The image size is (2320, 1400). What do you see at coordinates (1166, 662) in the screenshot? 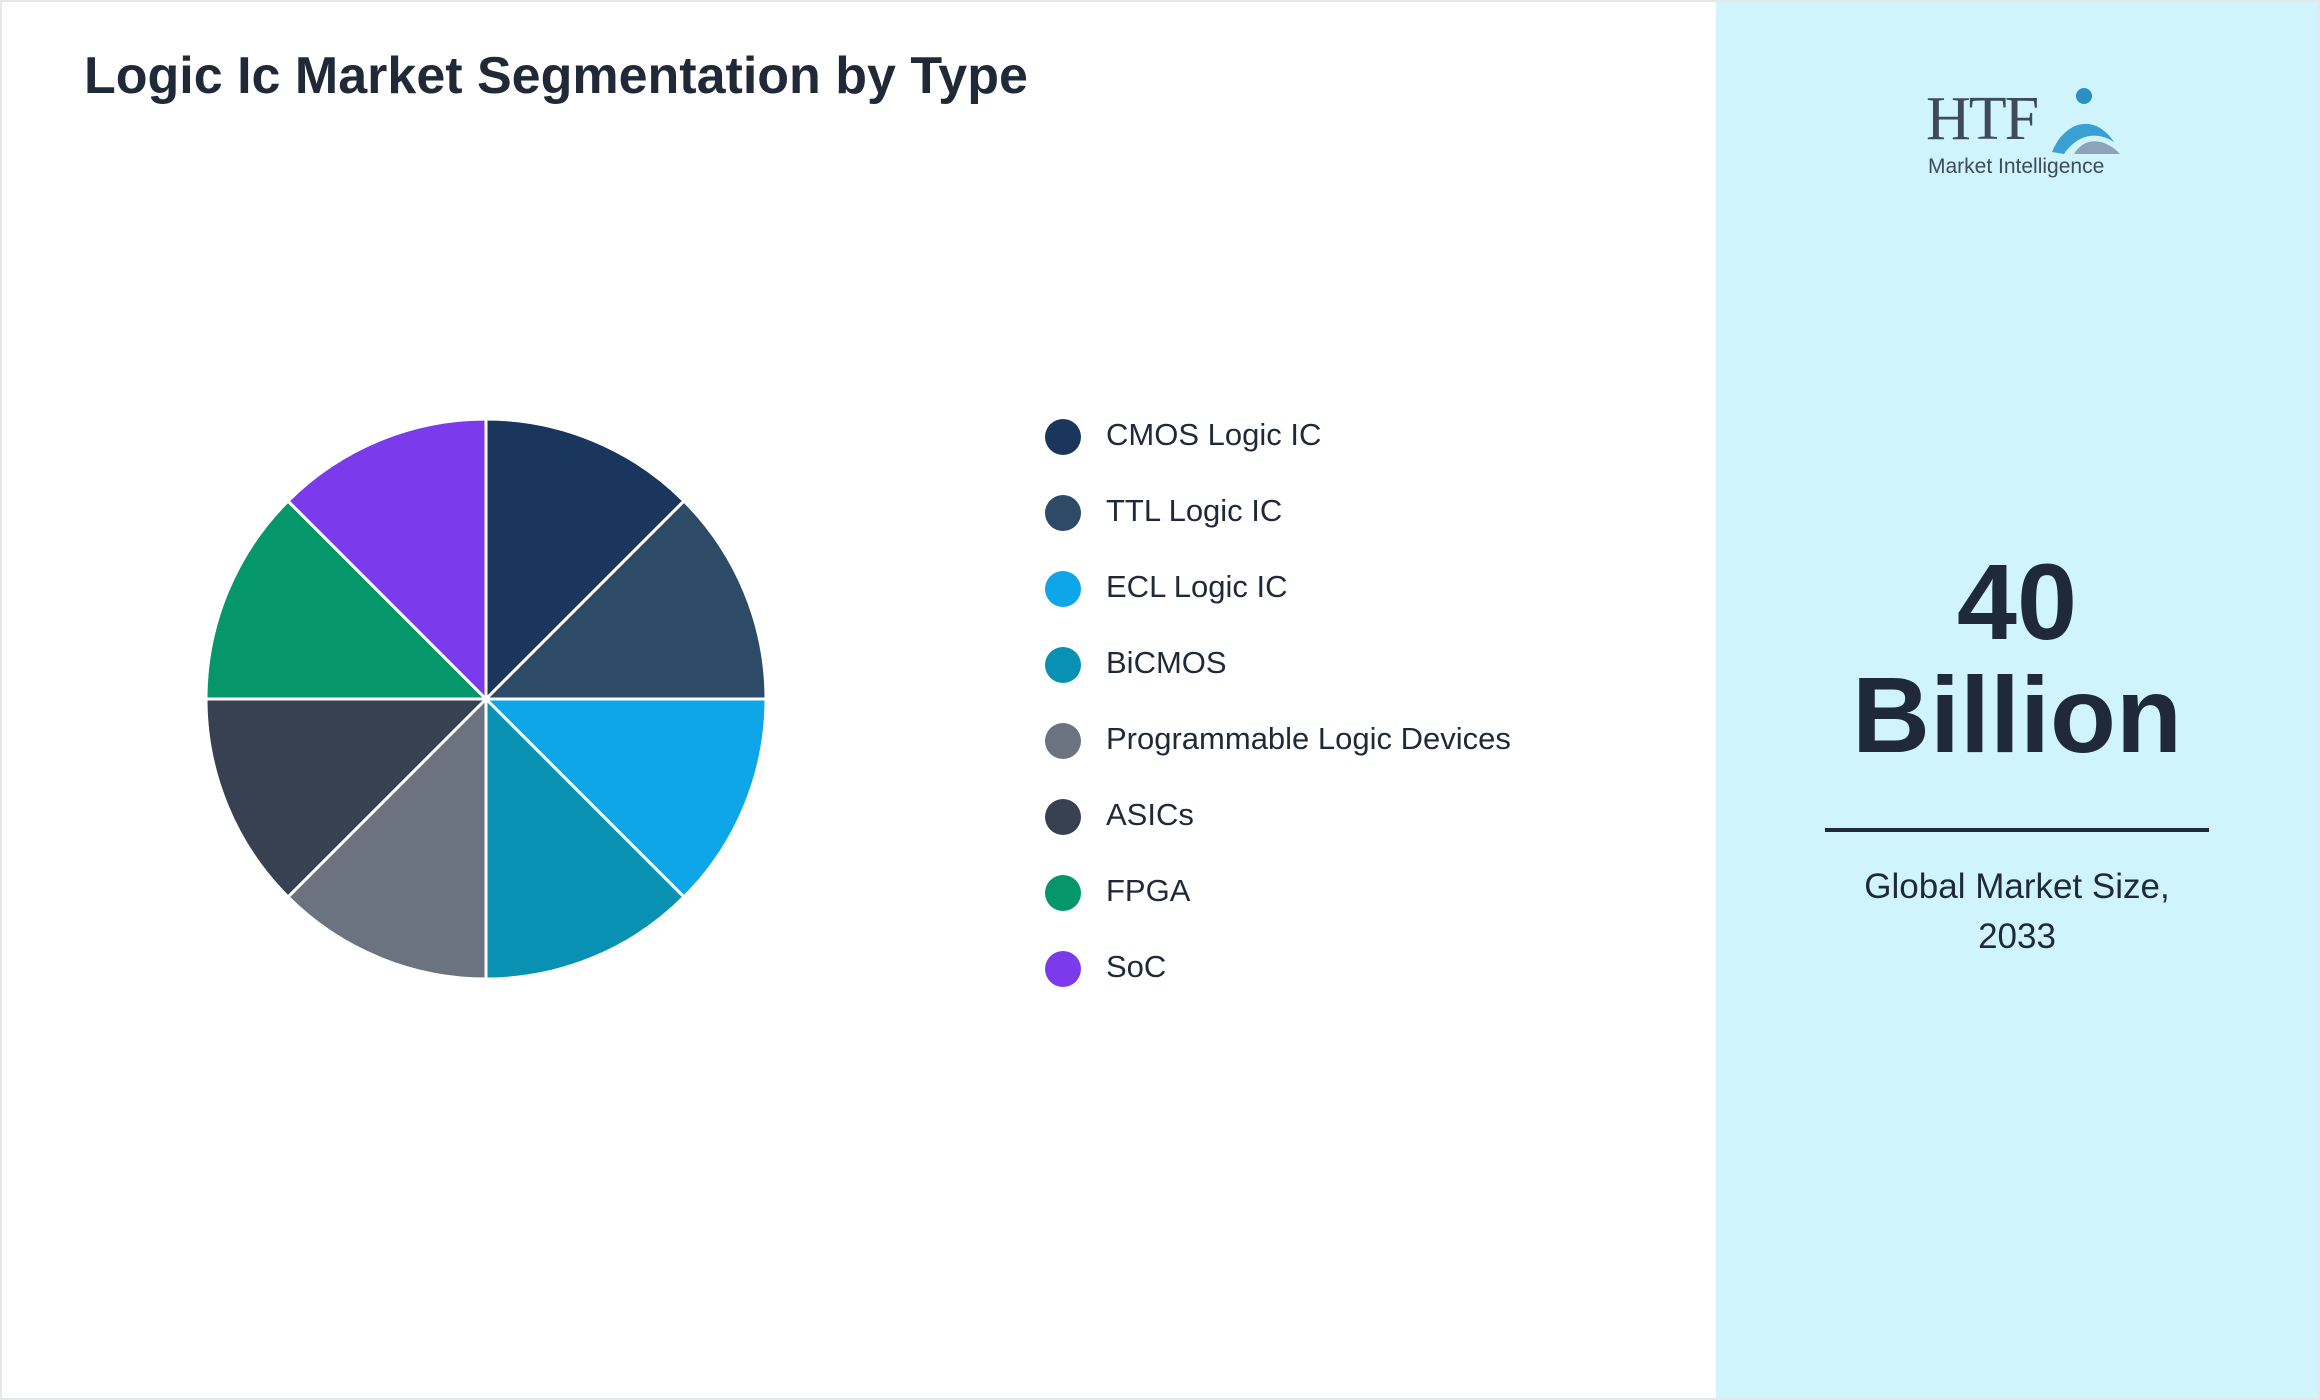
I see `legend-label: BiCMOS` at bounding box center [1166, 662].